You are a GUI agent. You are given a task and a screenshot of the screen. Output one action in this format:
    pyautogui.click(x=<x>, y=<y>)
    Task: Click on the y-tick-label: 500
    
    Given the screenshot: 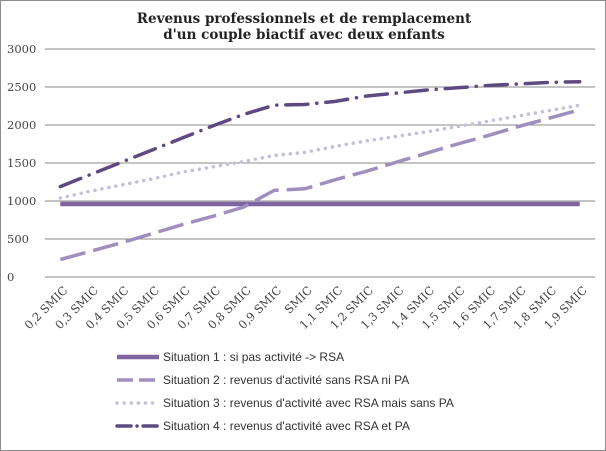 What is the action you would take?
    pyautogui.click(x=18, y=239)
    